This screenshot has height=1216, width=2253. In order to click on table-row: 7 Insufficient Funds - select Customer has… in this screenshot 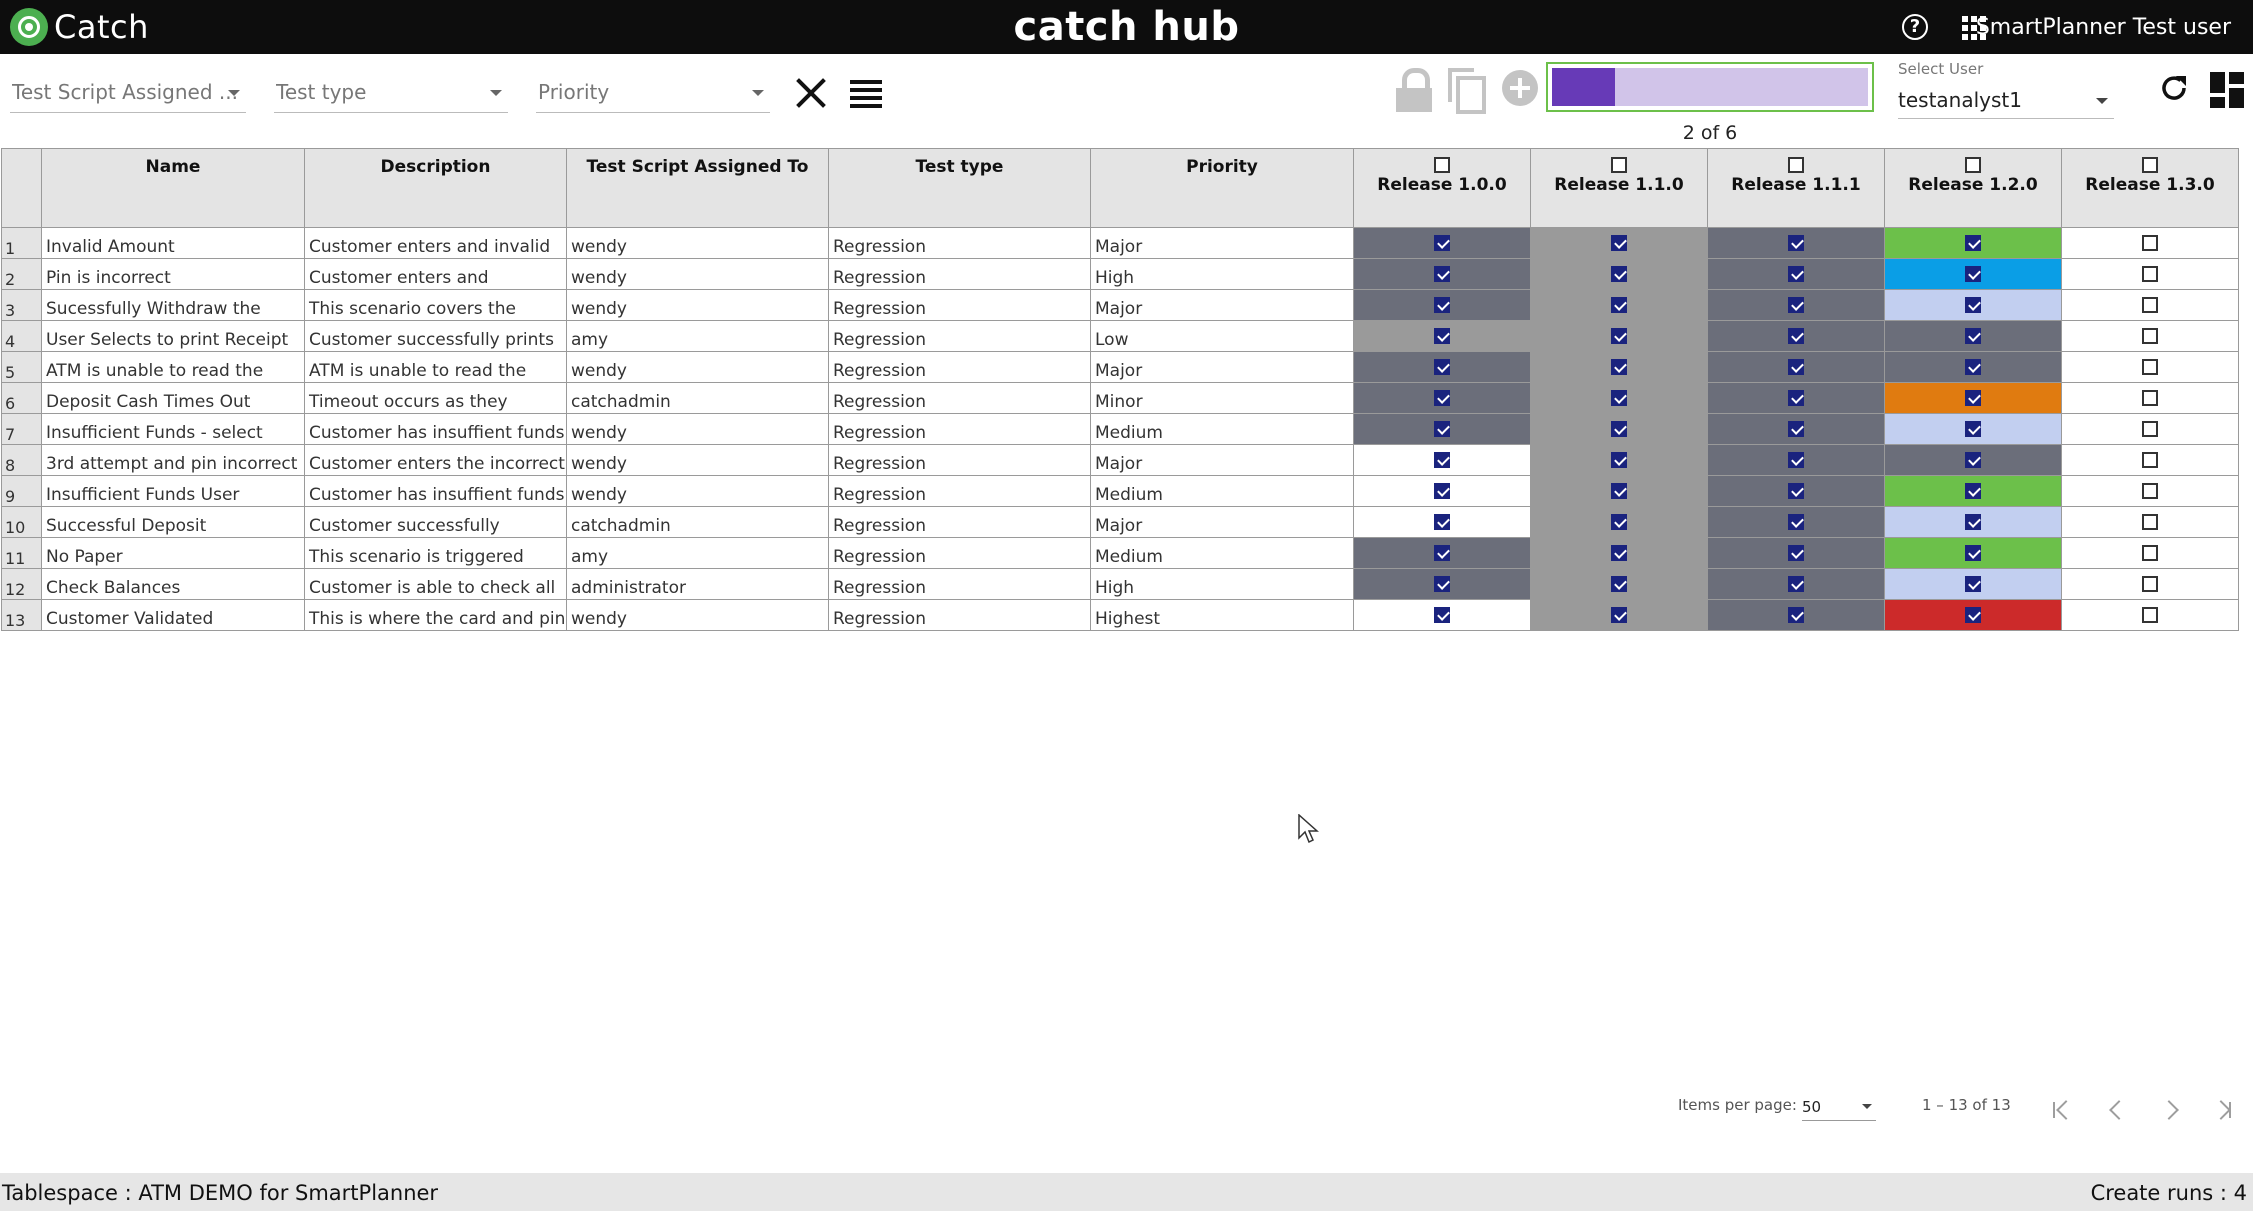, I will do `click(1120, 429)`.